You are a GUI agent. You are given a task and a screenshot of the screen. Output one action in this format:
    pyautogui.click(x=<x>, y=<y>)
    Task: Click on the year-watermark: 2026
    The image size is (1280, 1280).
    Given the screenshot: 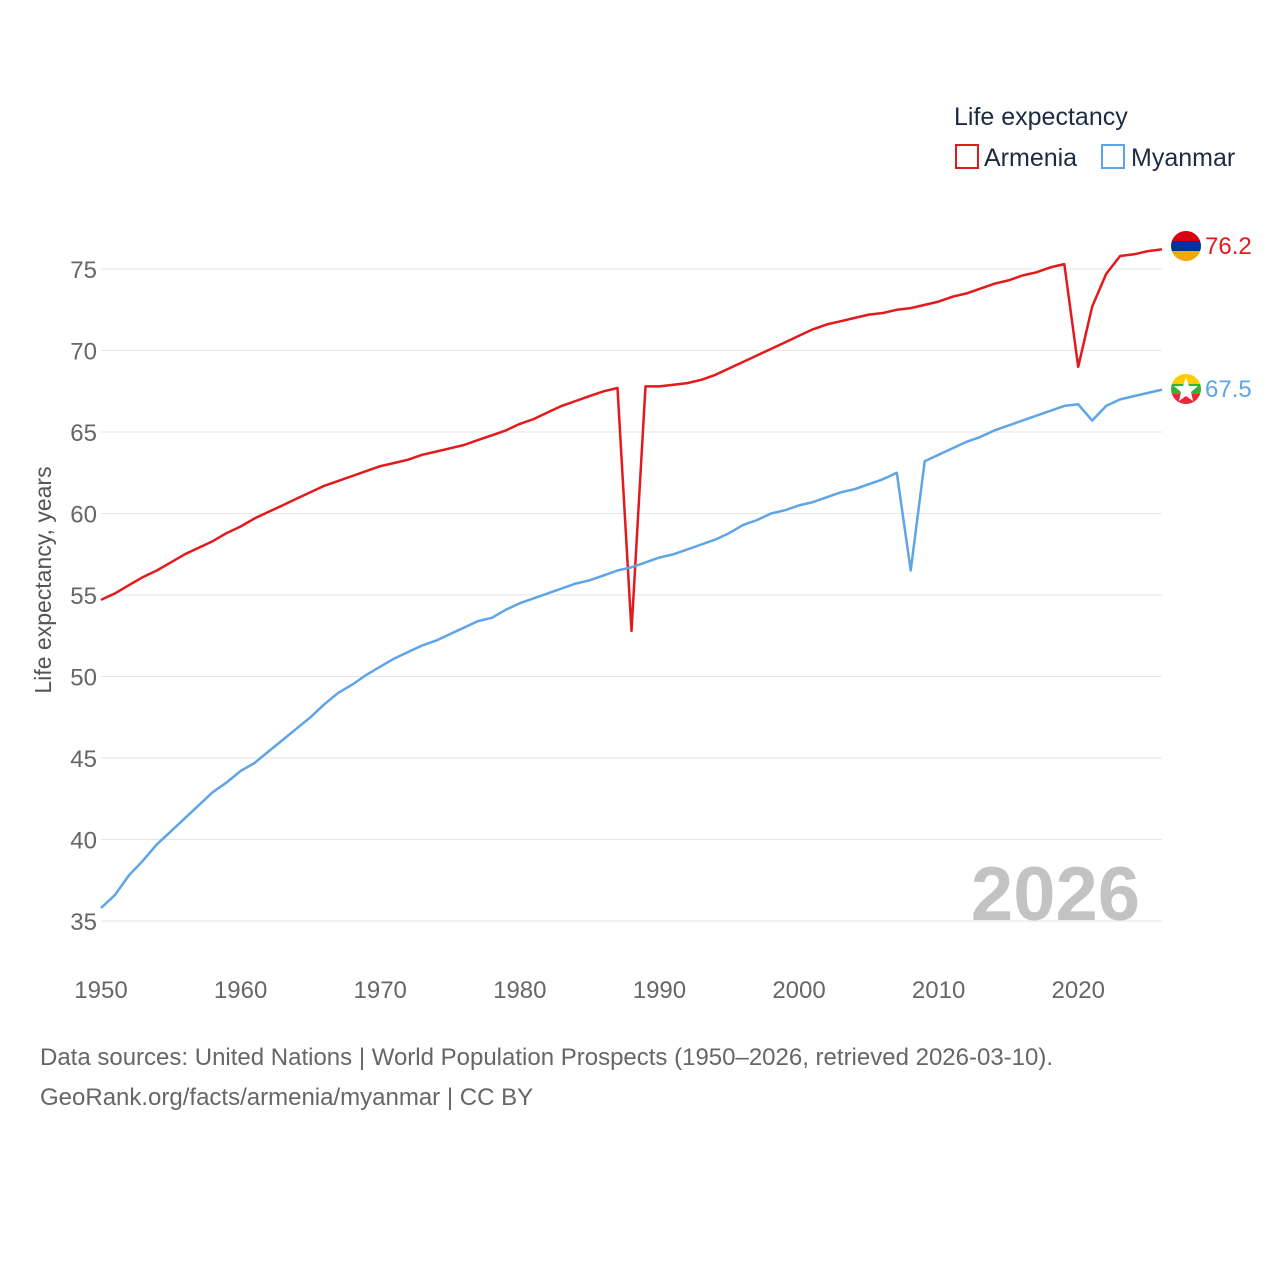 What is the action you would take?
    pyautogui.click(x=1055, y=894)
    